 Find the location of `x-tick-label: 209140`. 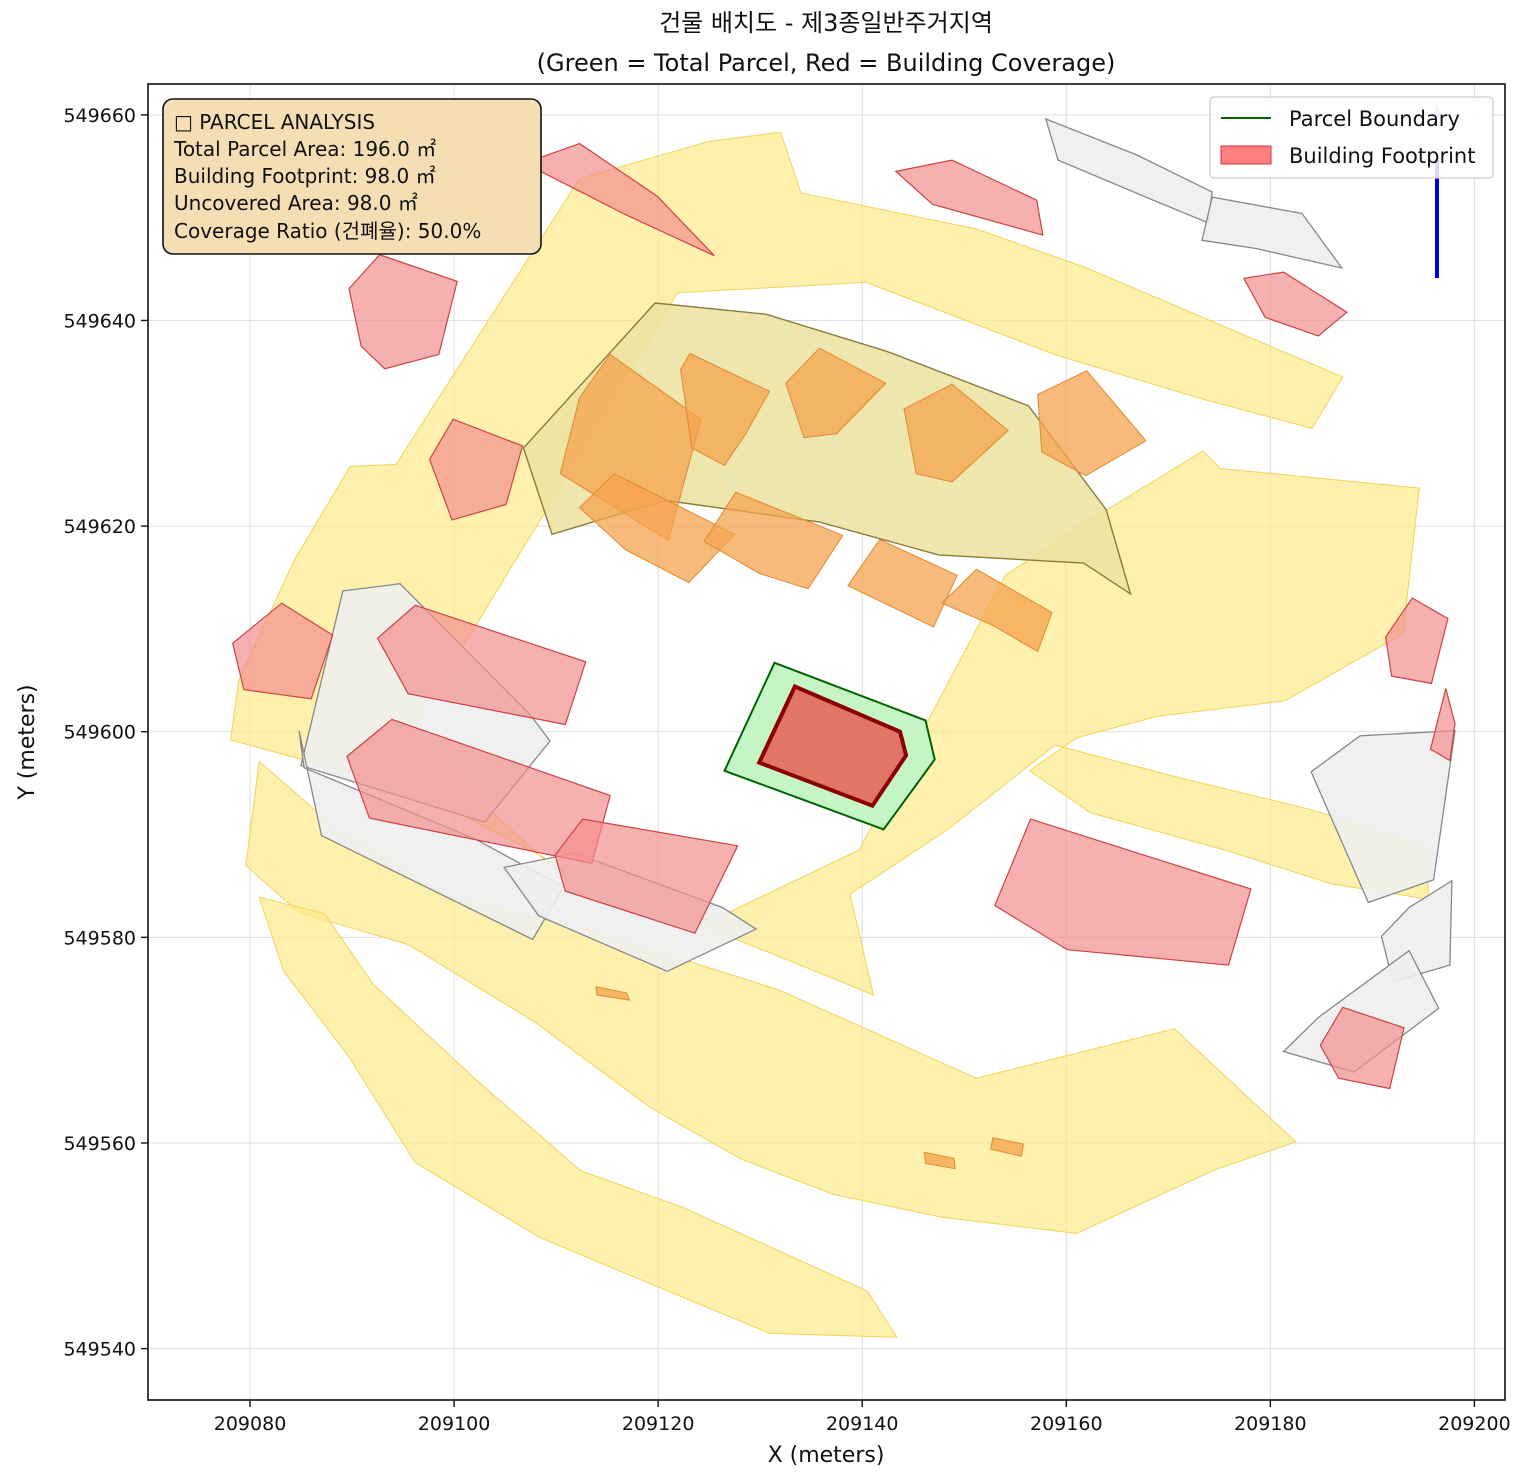

x-tick-label: 209140 is located at coordinates (862, 1424).